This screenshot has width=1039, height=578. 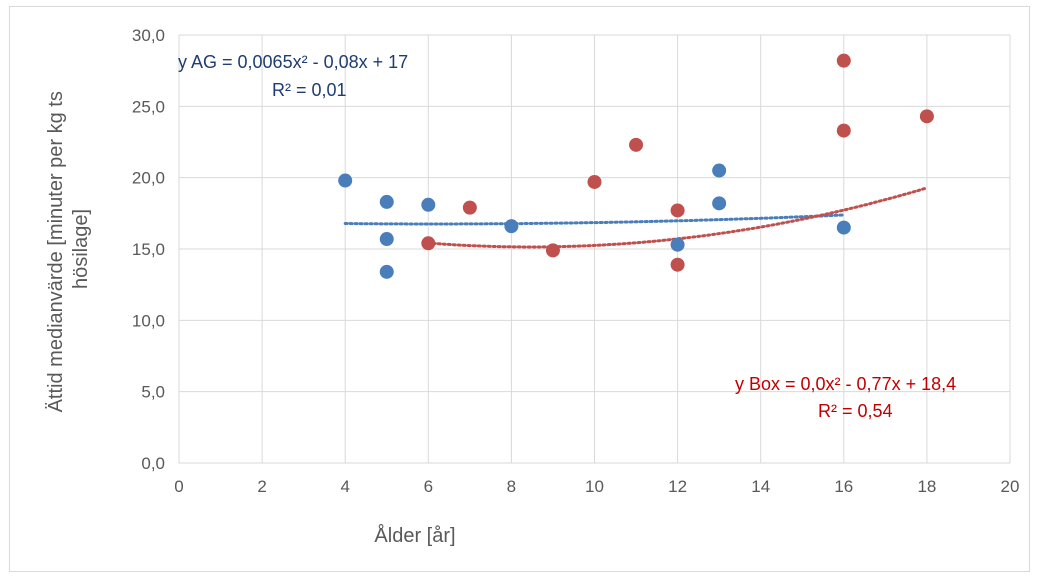 I want to click on x-axis-title: Ålder [år], so click(x=414, y=535).